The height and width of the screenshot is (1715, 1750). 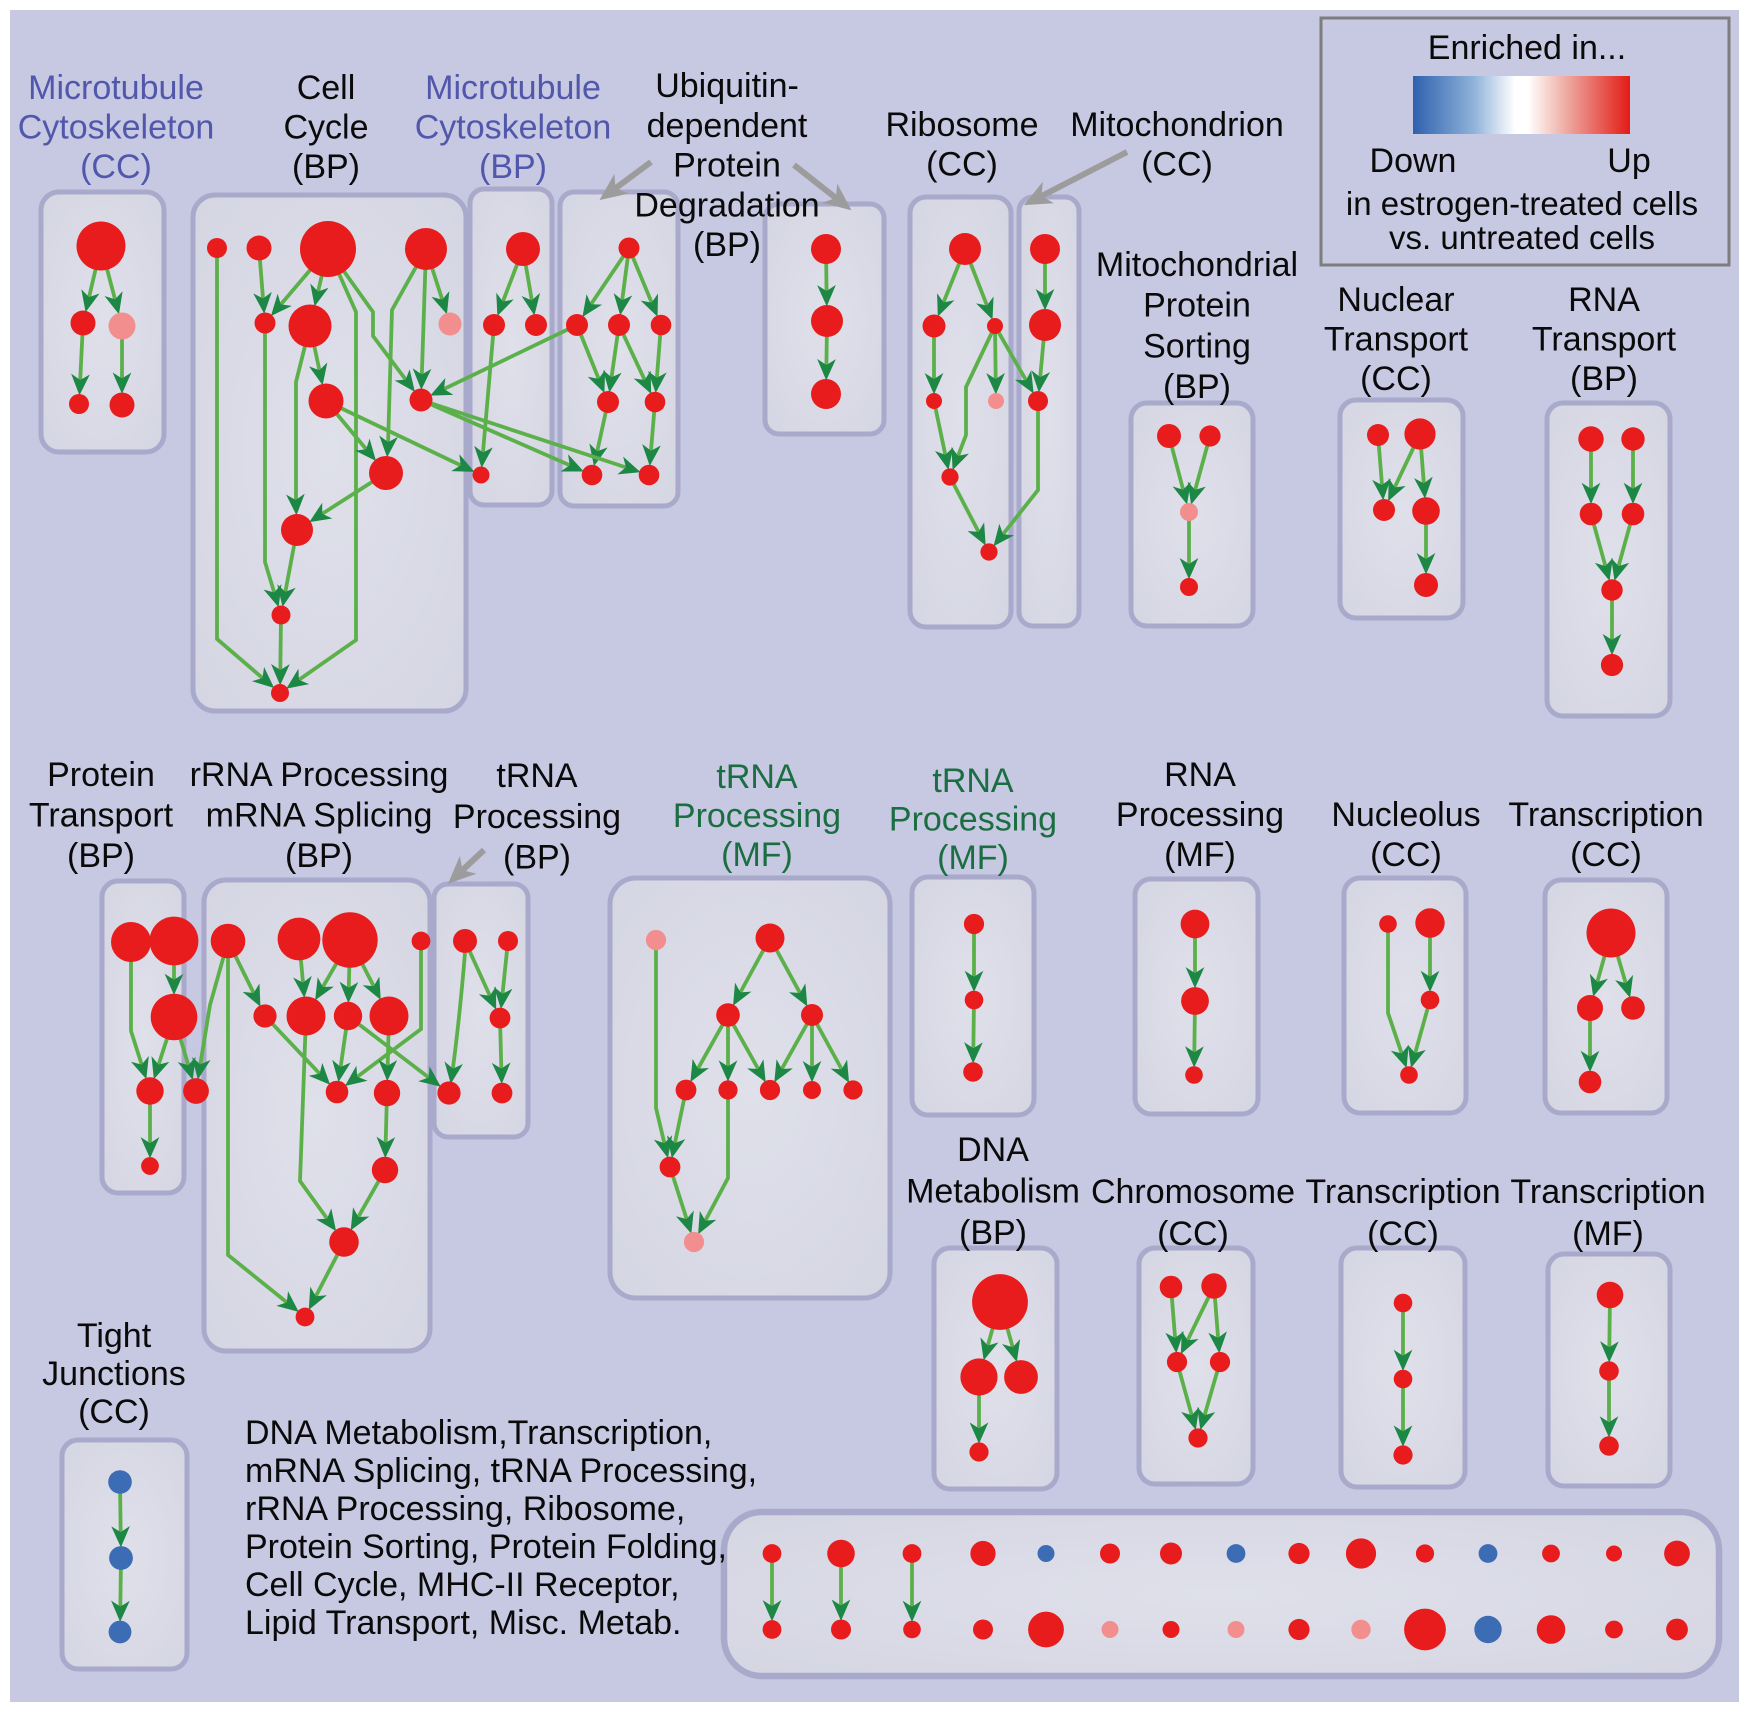 What do you see at coordinates (319, 815) in the screenshot?
I see `svg-text: mRNA Splicing` at bounding box center [319, 815].